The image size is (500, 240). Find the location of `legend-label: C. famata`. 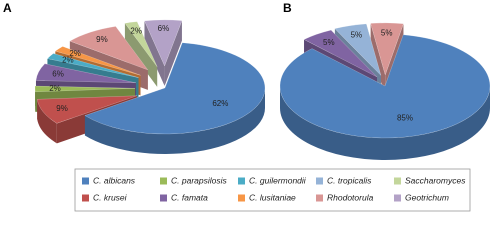

legend-label: C. famata is located at coordinates (189, 197).